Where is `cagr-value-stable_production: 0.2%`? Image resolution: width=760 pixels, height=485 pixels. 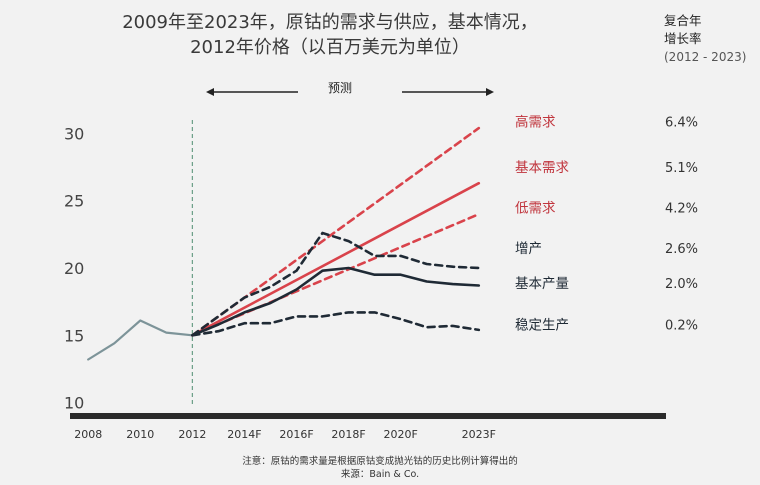 cagr-value-stable_production: 0.2% is located at coordinates (681, 326).